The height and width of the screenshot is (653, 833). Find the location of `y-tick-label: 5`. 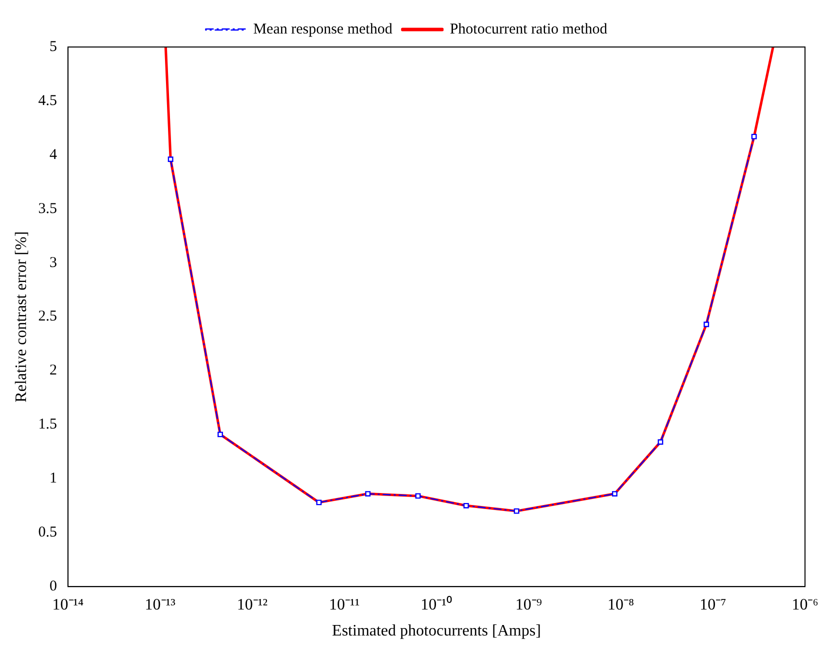

y-tick-label: 5 is located at coordinates (53, 46).